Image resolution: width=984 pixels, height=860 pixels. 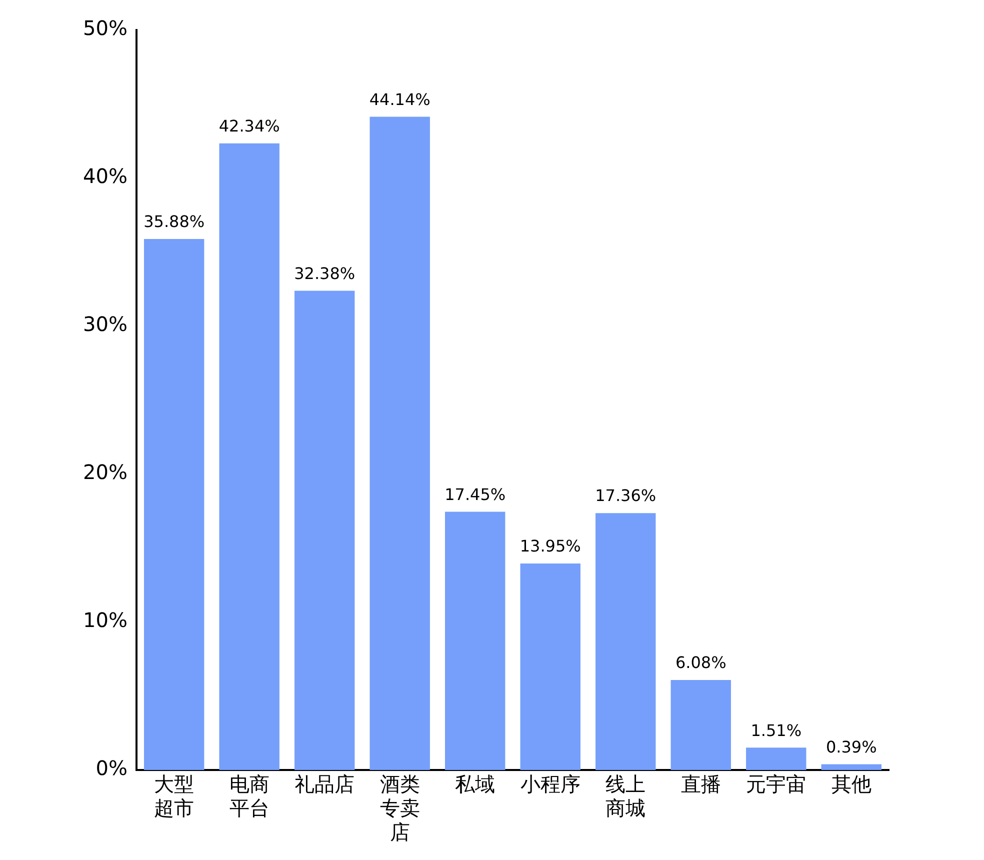 What do you see at coordinates (399, 99) in the screenshot?
I see `data-label: 44.14%` at bounding box center [399, 99].